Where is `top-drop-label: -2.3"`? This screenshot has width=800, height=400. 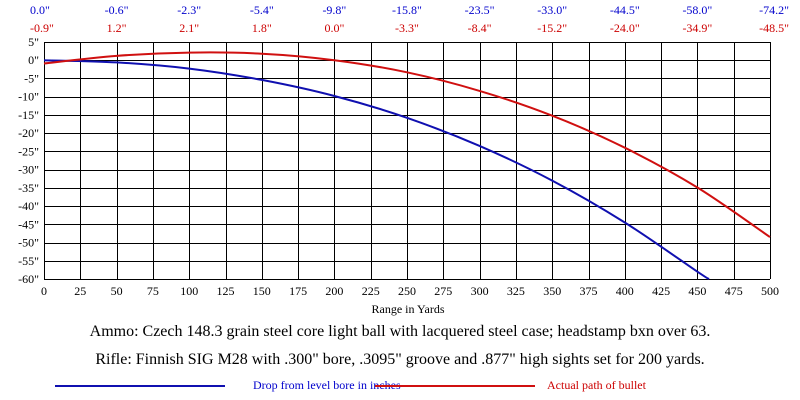
top-drop-label: -2.3" is located at coordinates (189, 10).